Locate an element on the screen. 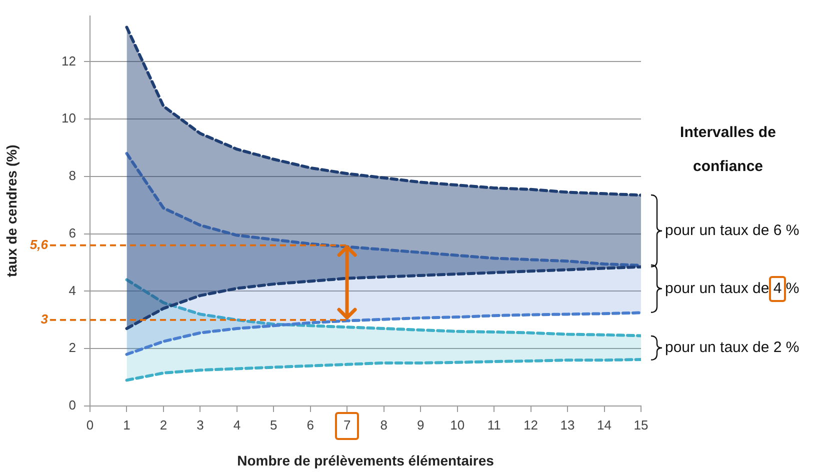 The width and height of the screenshot is (840, 474). y-tick-label: 4 is located at coordinates (72, 290).